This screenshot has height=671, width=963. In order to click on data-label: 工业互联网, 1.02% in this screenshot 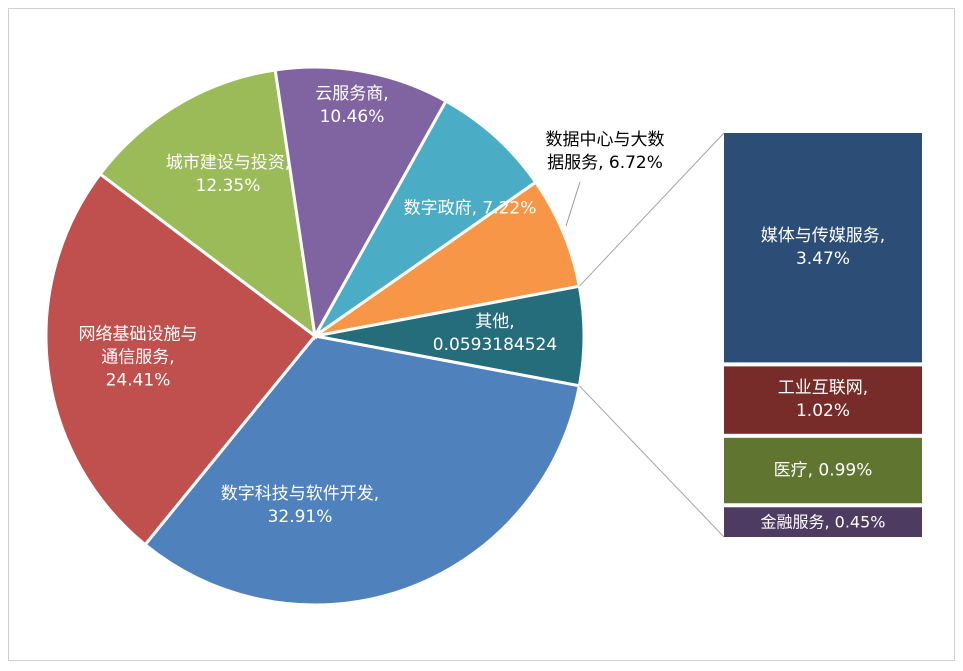, I will do `click(823, 400)`.